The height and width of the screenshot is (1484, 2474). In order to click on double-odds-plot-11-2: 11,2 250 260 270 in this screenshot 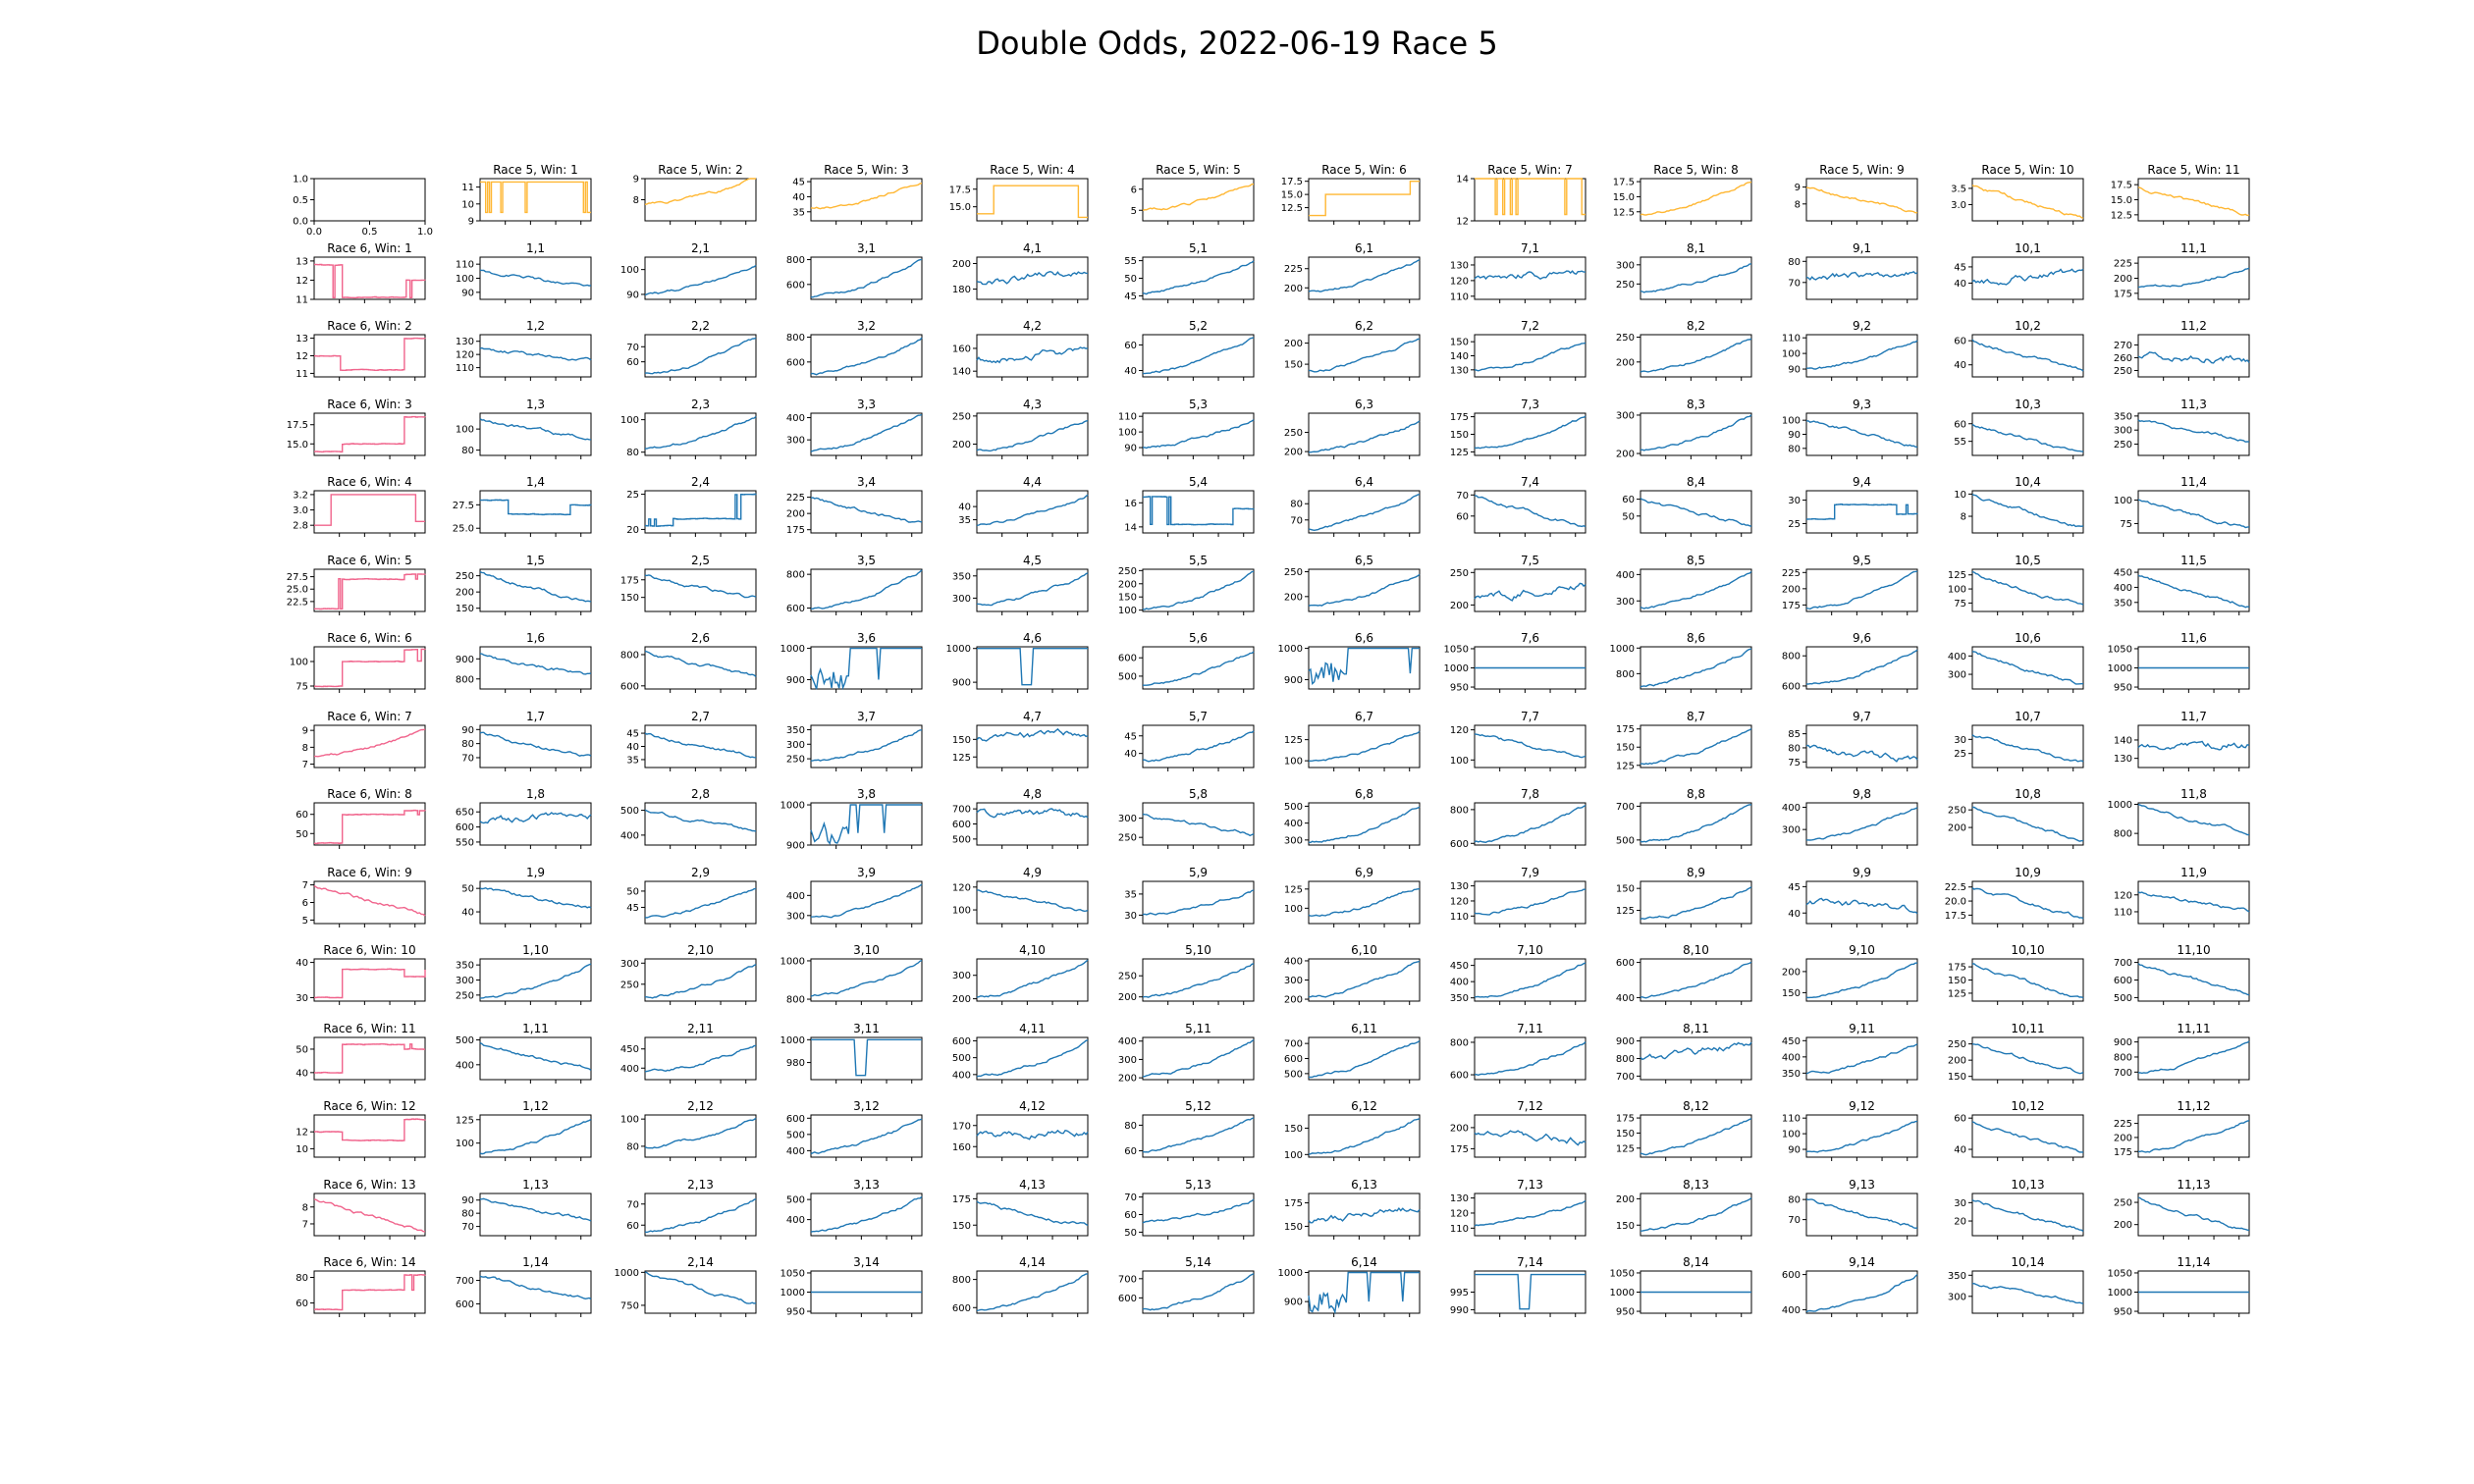, I will do `click(2182, 350)`.